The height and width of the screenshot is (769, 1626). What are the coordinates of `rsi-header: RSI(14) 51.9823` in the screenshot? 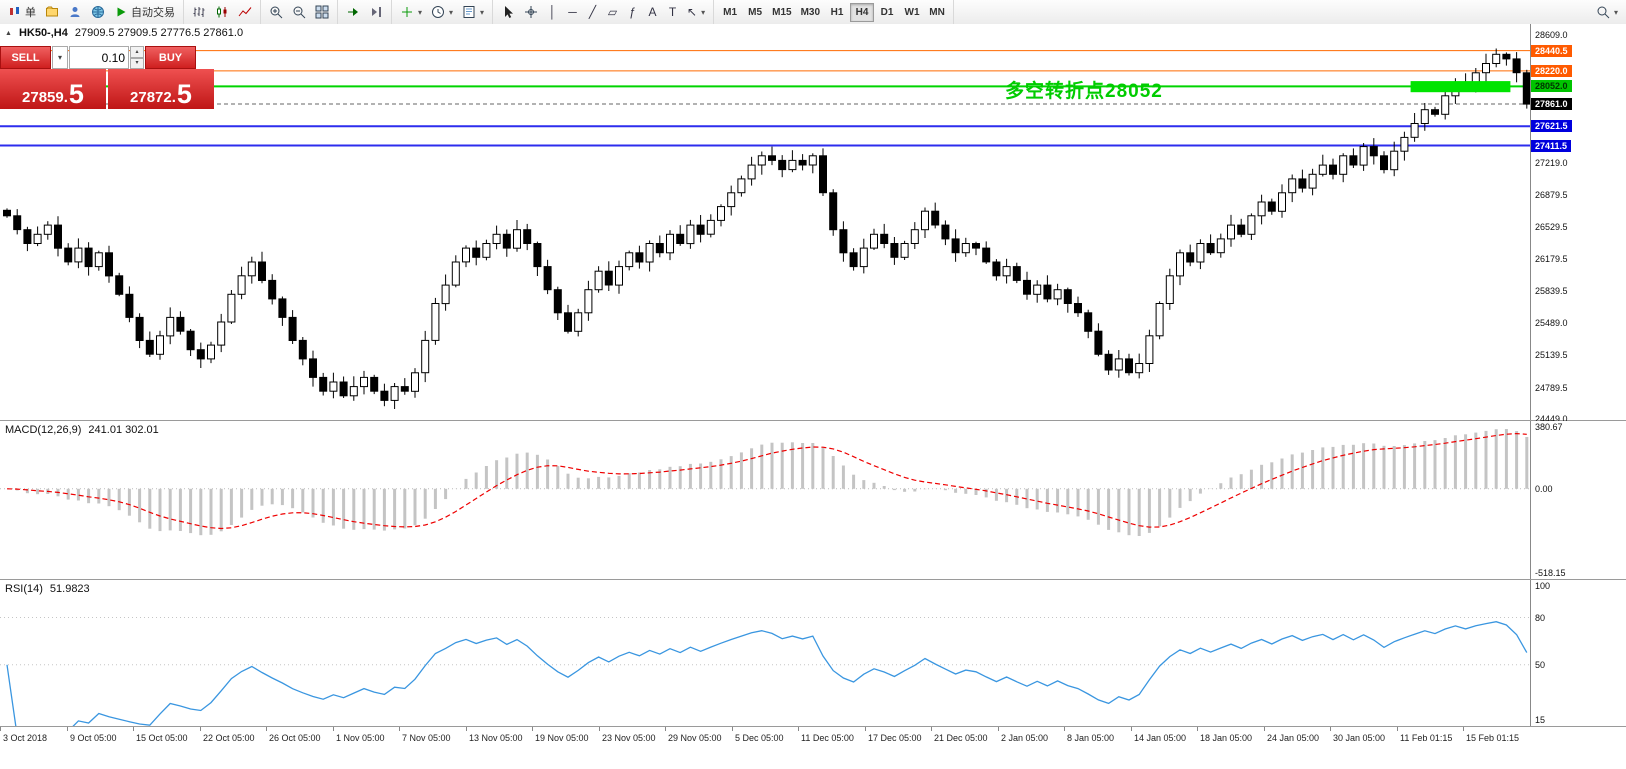 It's located at (47, 589).